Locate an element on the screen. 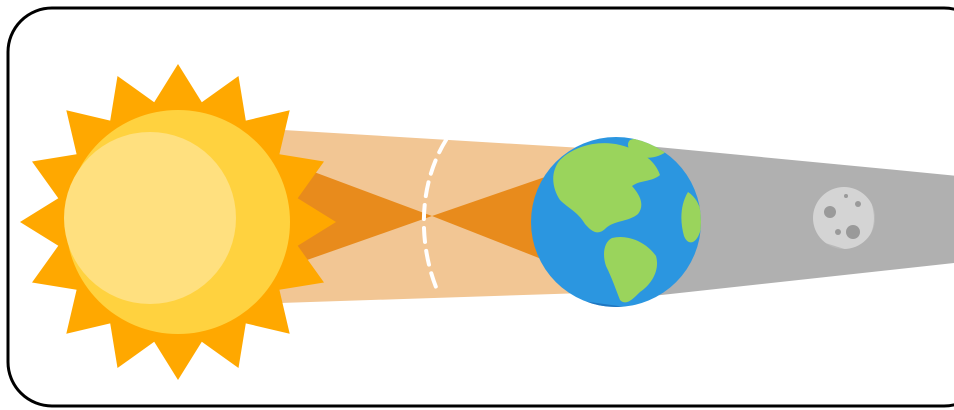 This screenshot has height=410, width=954. focal-dashed-line is located at coordinates (434, 216).